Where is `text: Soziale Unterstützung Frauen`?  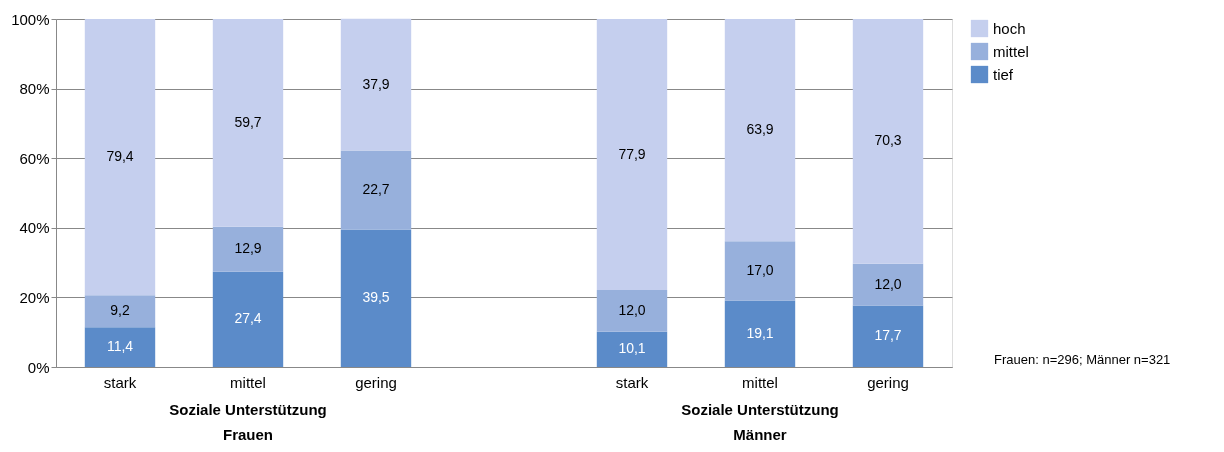 text: Soziale Unterstützung Frauen is located at coordinates (248, 422).